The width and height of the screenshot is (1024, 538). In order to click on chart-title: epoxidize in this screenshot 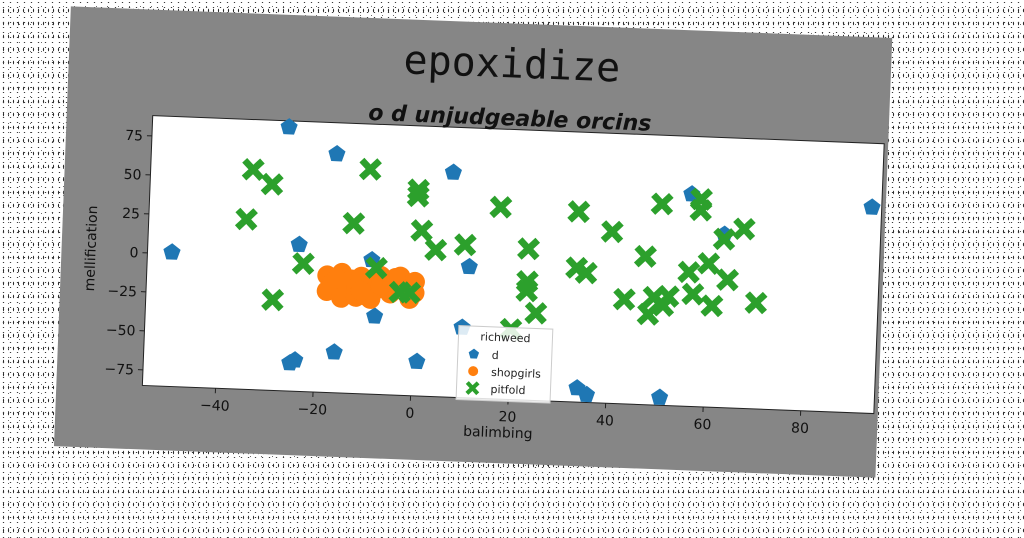, I will do `click(512, 64)`.